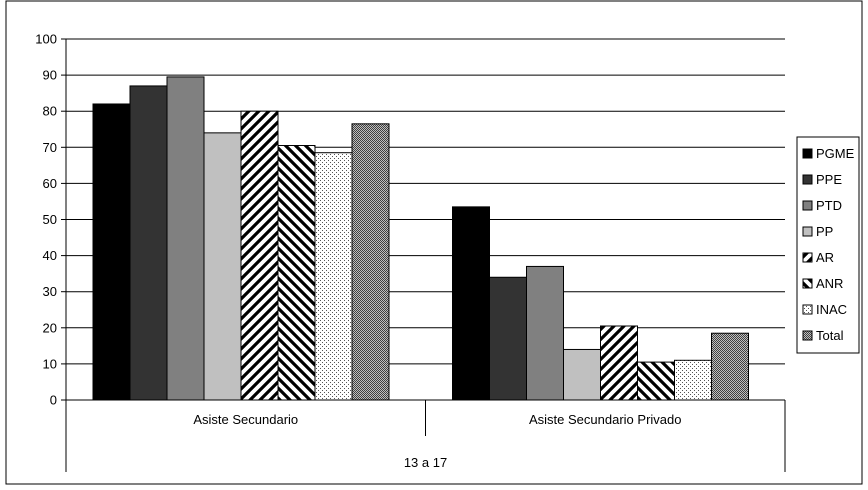 The height and width of the screenshot is (490, 868). I want to click on legend-box, so click(828, 245).